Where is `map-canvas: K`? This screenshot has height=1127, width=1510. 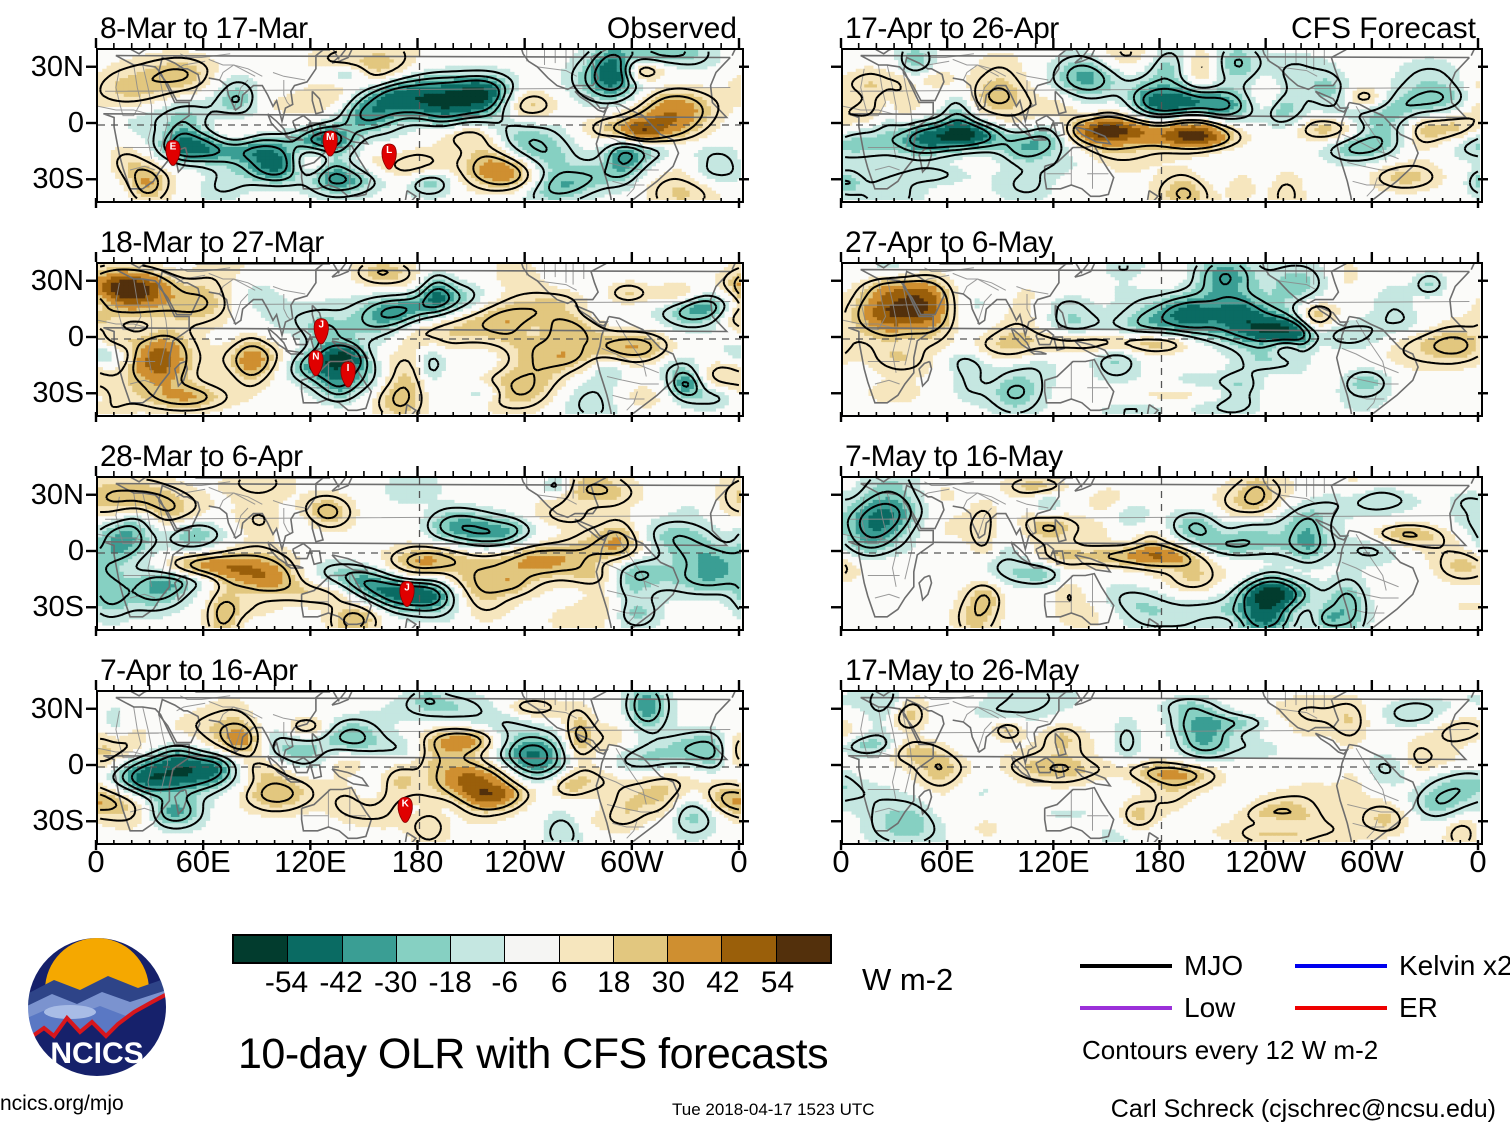
map-canvas: K is located at coordinates (420, 767).